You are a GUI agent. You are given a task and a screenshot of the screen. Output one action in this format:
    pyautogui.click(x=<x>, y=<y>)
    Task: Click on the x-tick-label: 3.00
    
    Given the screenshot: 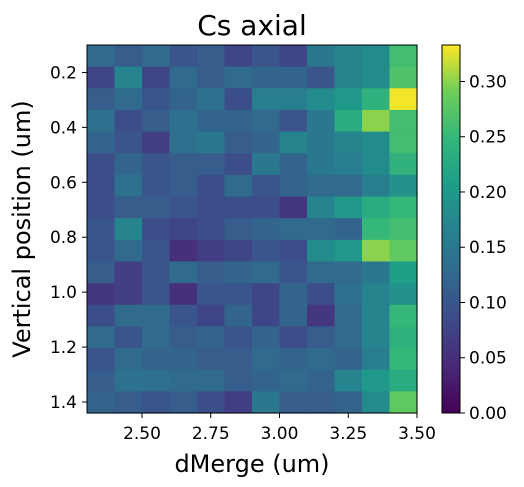 What is the action you would take?
    pyautogui.click(x=280, y=434)
    